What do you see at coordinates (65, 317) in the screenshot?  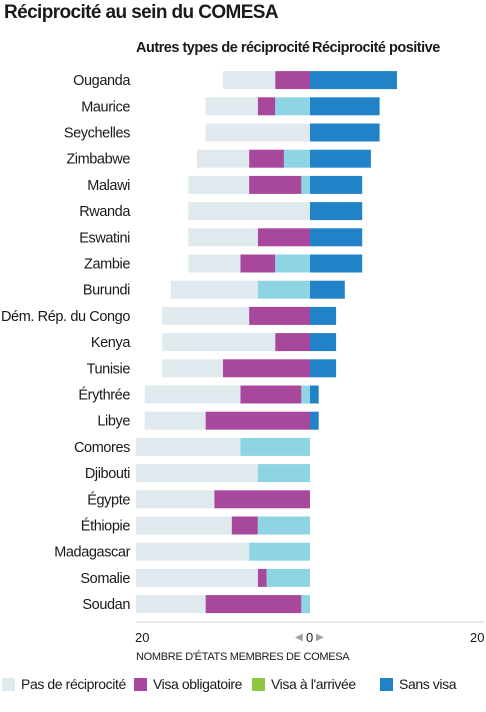 I see `country-label: Dém. Rép. du Congo` at bounding box center [65, 317].